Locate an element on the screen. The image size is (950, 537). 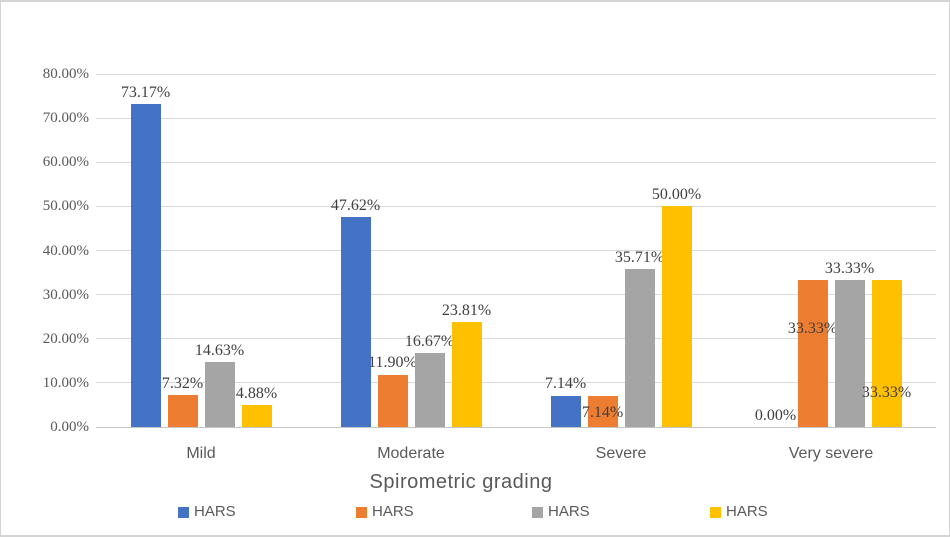
y-axis-tick-label: 20.00% is located at coordinates (65, 338).